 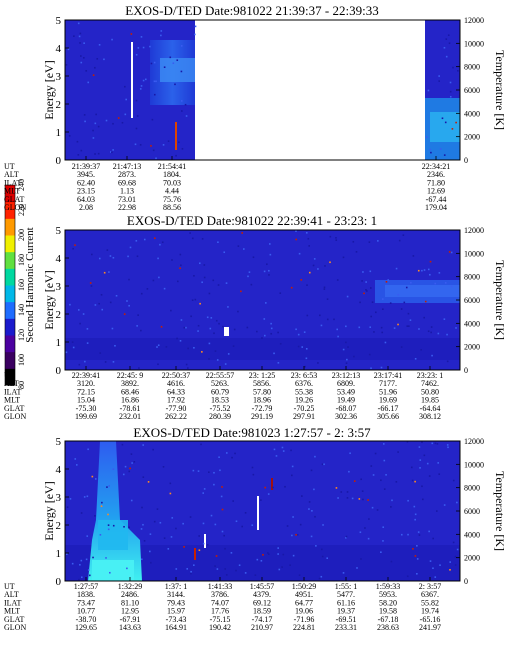 I want to click on orbit-cell: 1:37: 1, so click(x=176, y=586).